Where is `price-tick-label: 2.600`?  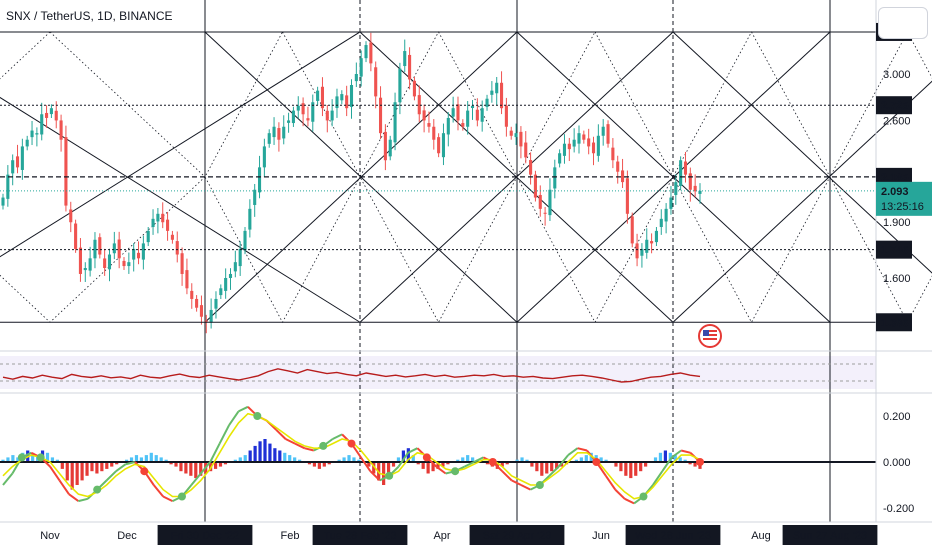 price-tick-label: 2.600 is located at coordinates (897, 121).